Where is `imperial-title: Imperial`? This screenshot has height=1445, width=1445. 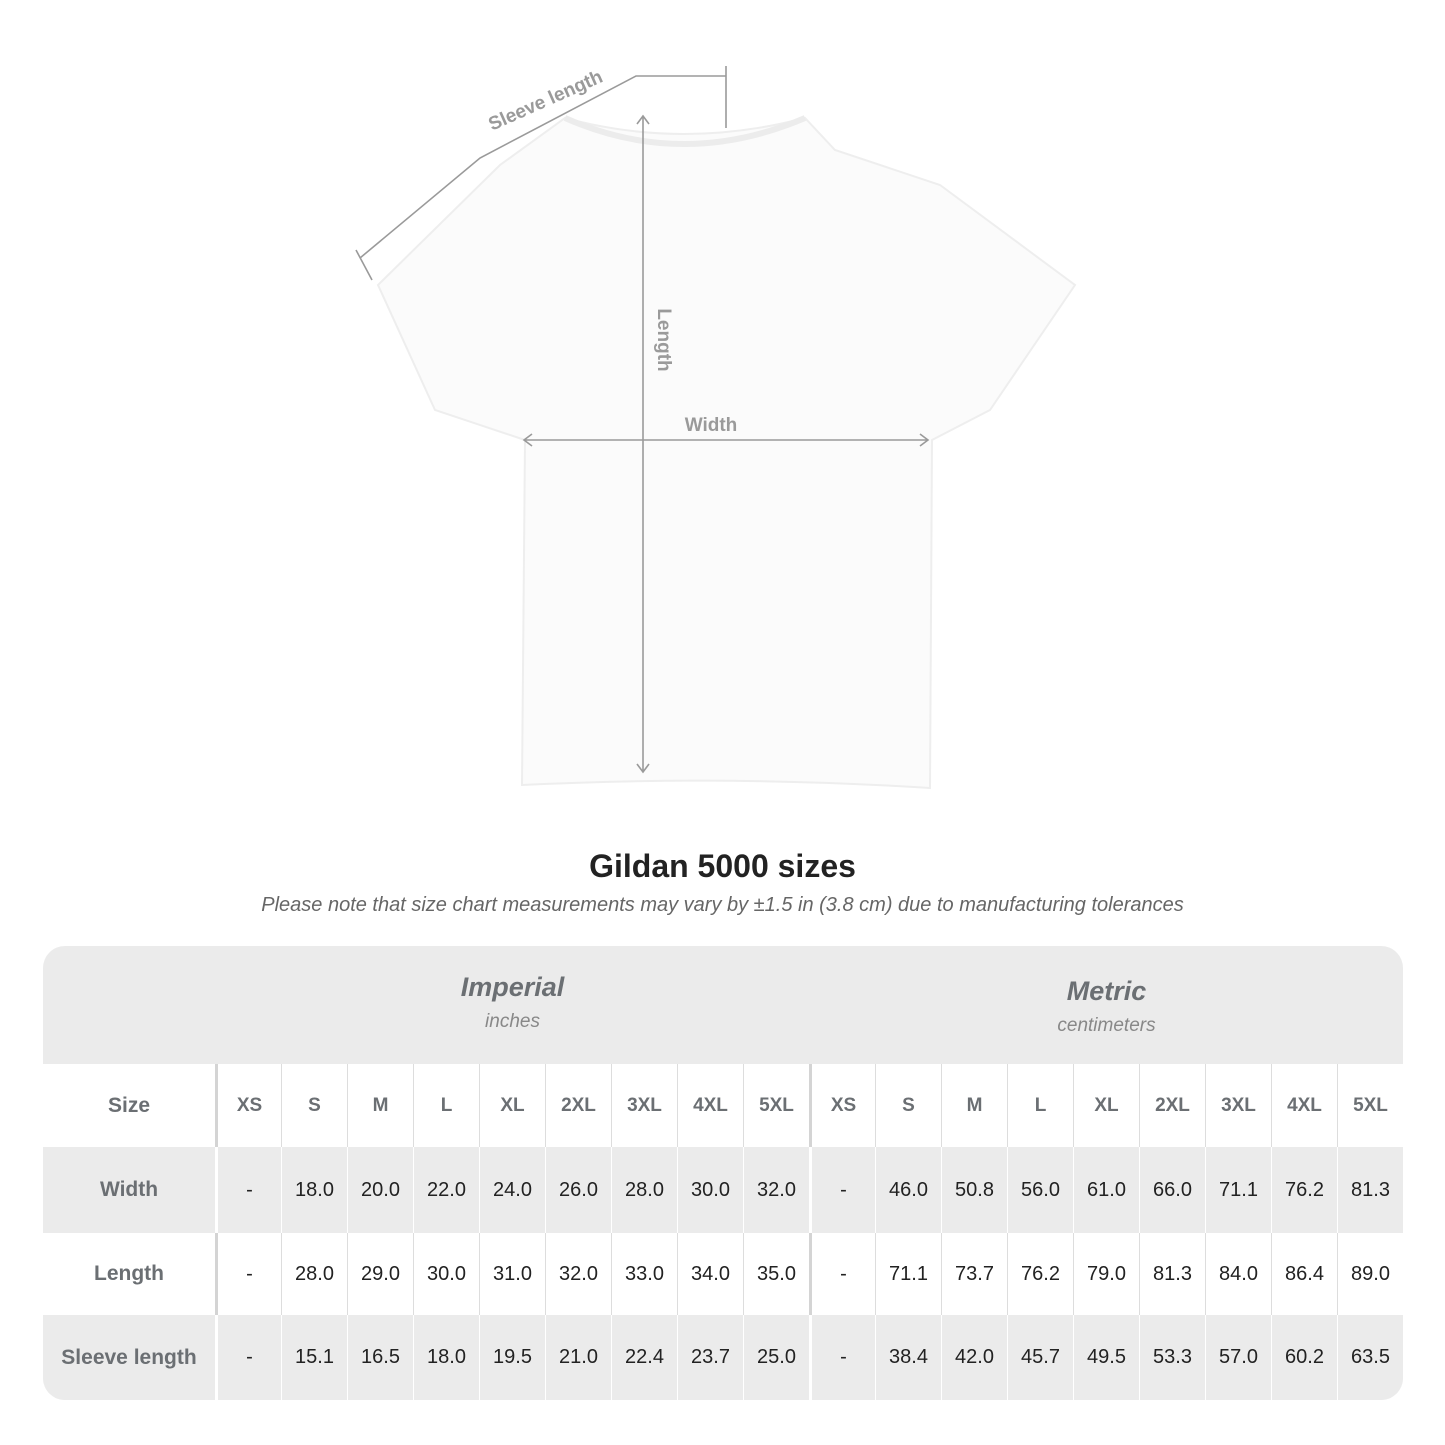 imperial-title: Imperial is located at coordinates (512, 987).